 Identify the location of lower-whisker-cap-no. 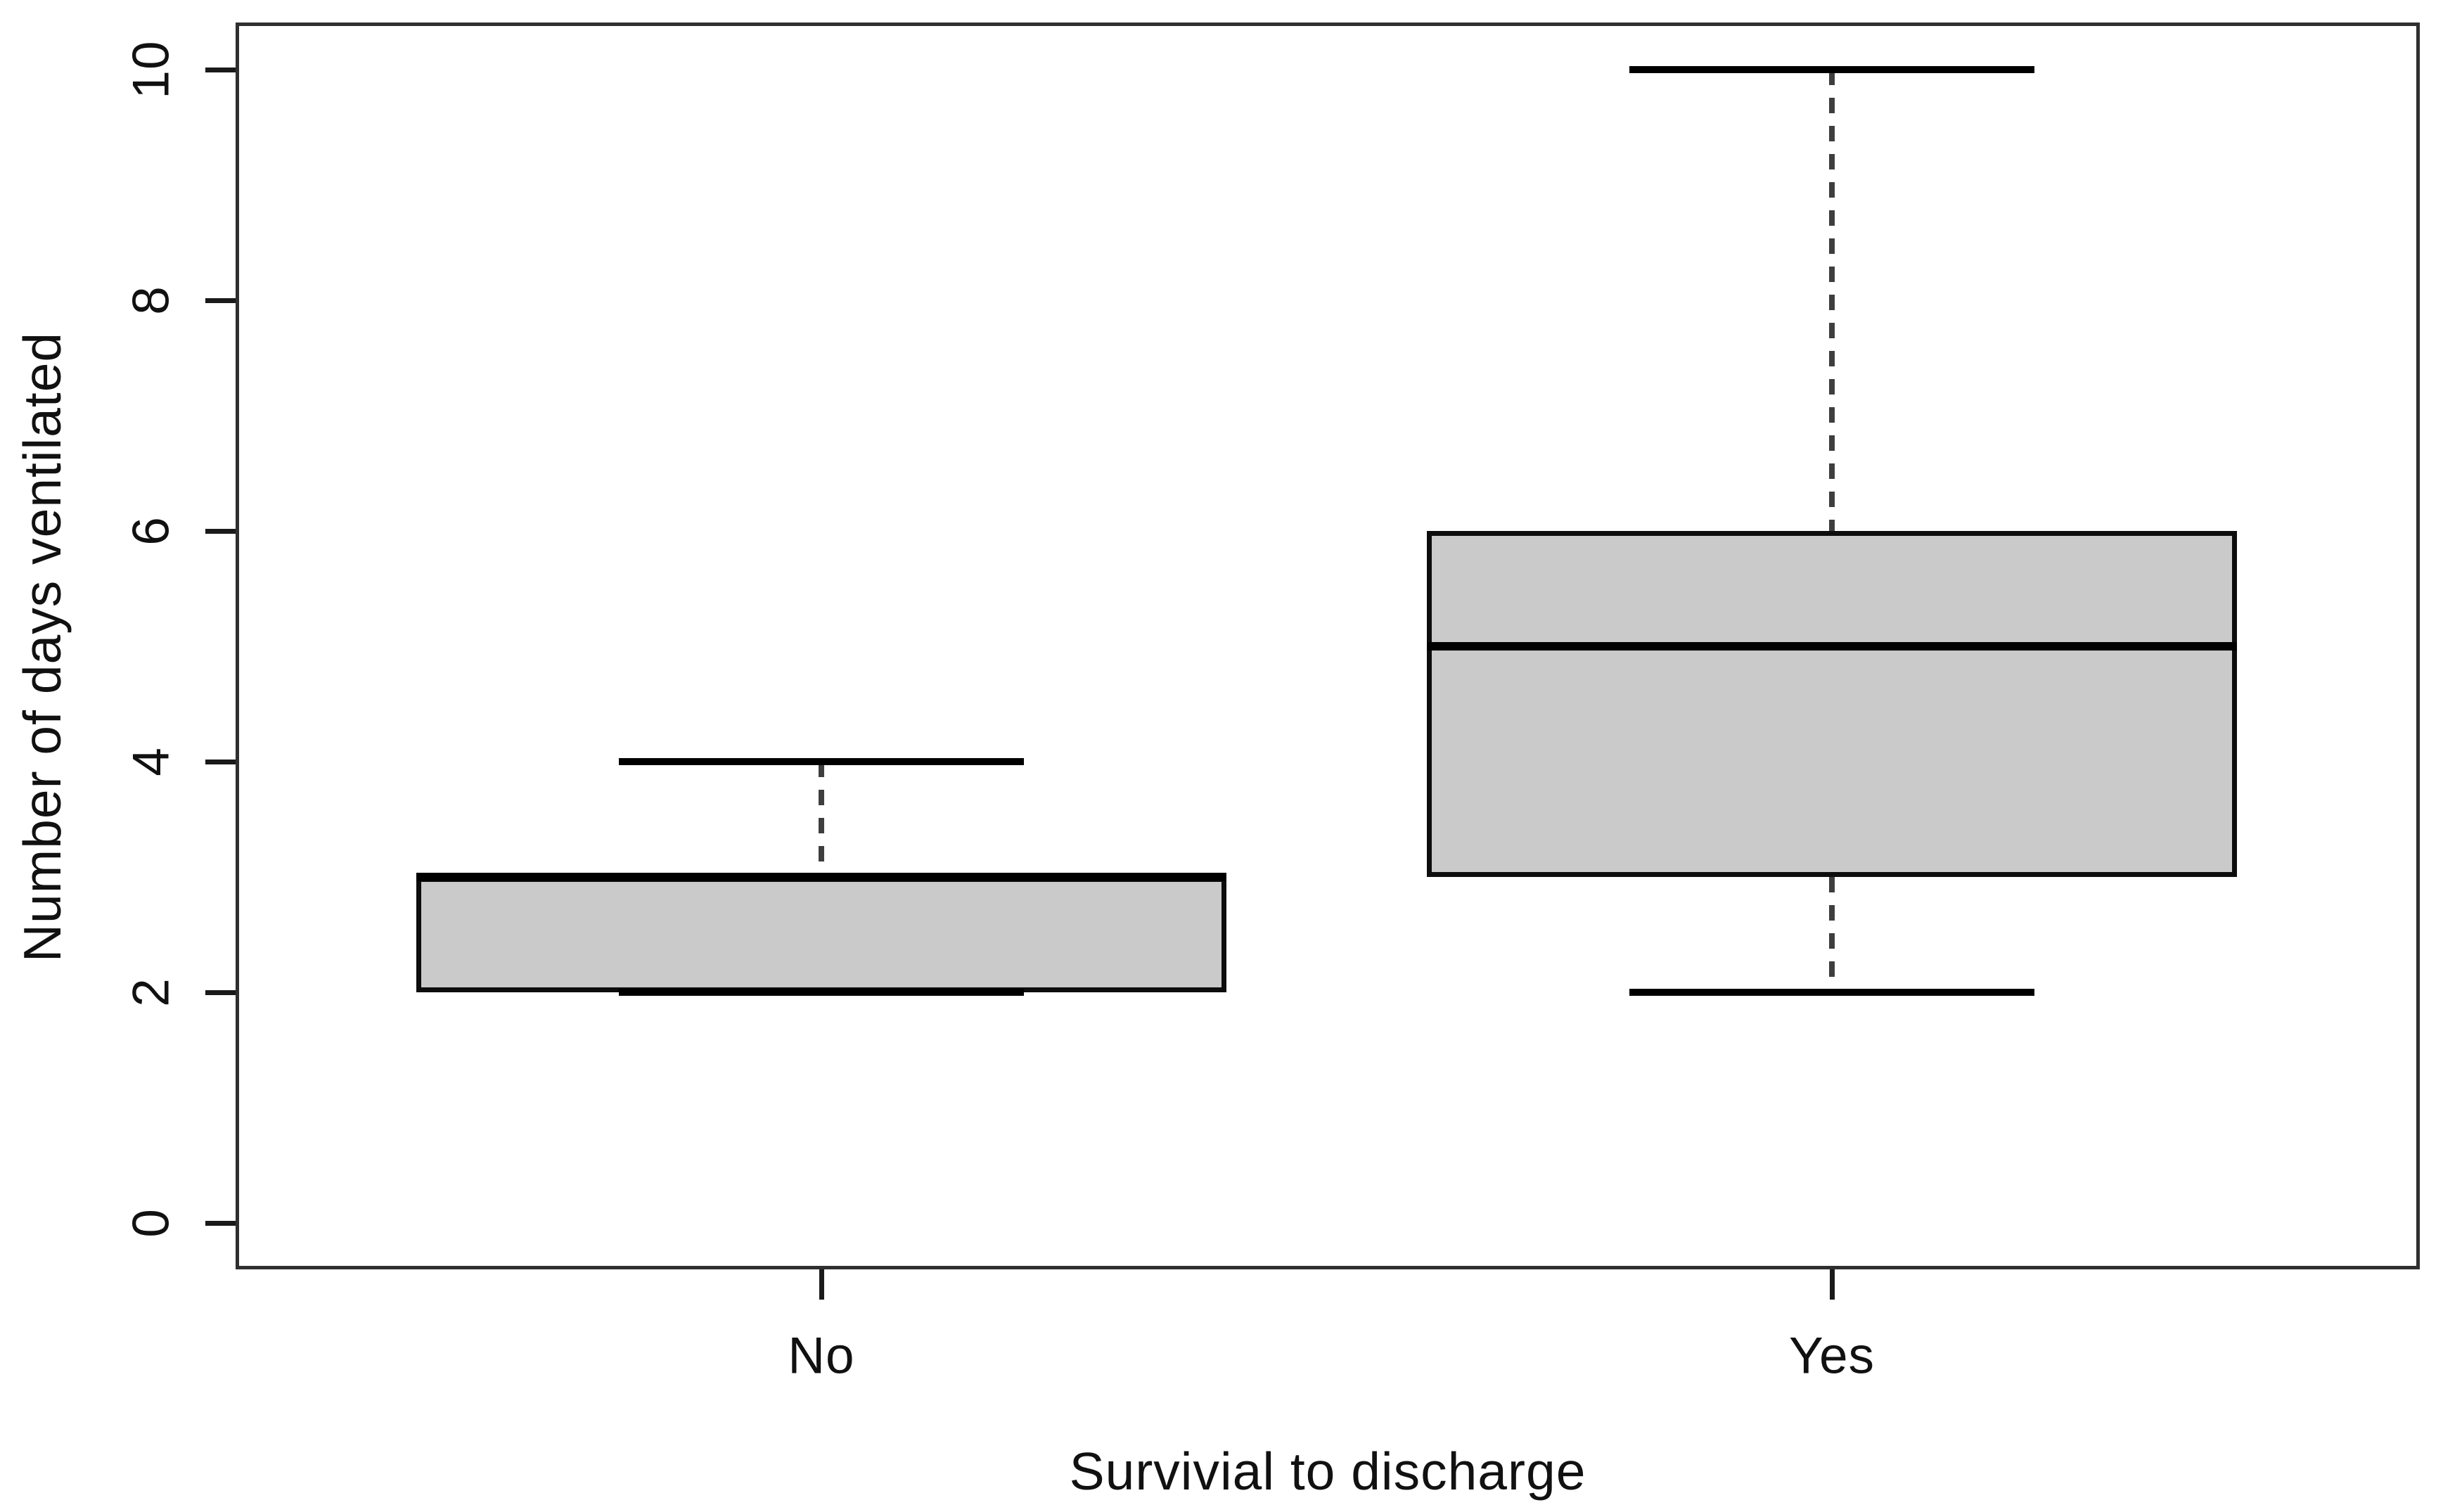
(821, 992).